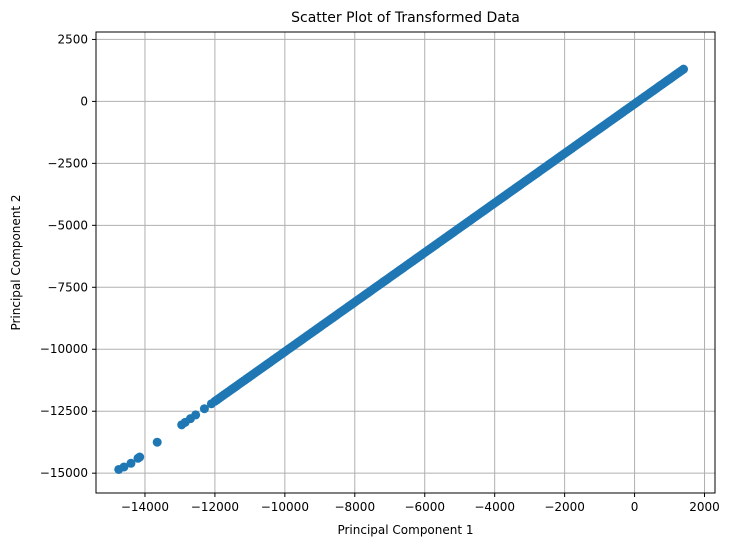 The height and width of the screenshot is (547, 734). What do you see at coordinates (215, 507) in the screenshot?
I see `x-tick-label: −12000` at bounding box center [215, 507].